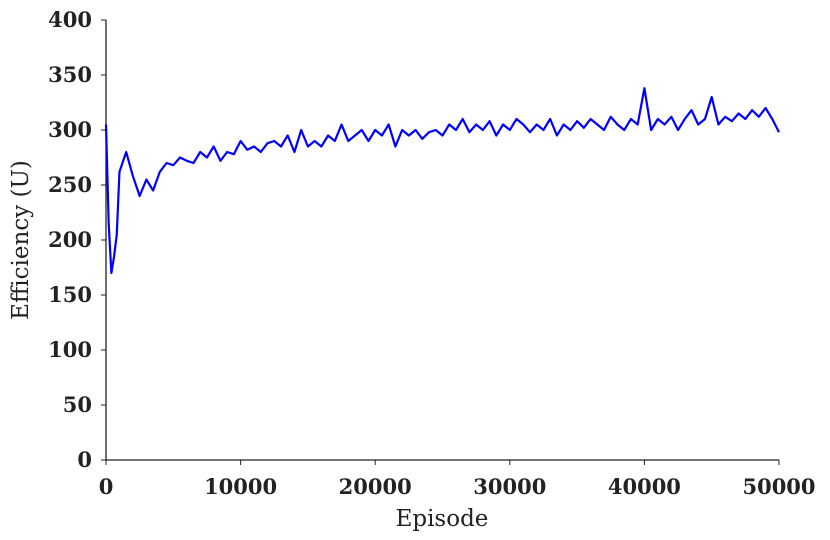  What do you see at coordinates (70, 184) in the screenshot?
I see `y-tick-label: 250` at bounding box center [70, 184].